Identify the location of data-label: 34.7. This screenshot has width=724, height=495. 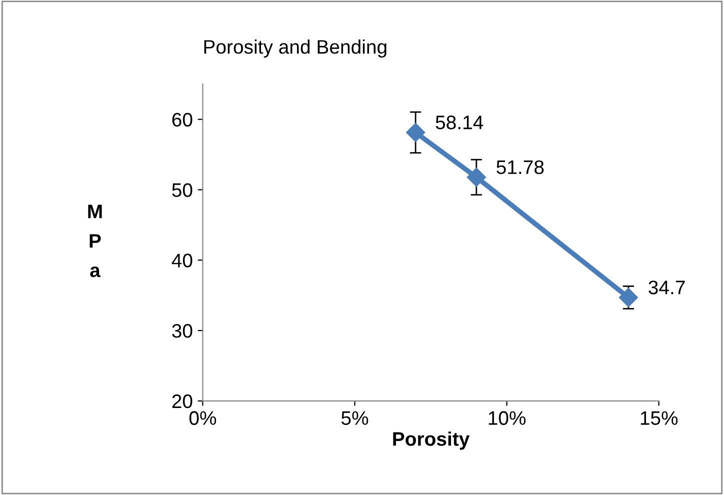
(666, 287).